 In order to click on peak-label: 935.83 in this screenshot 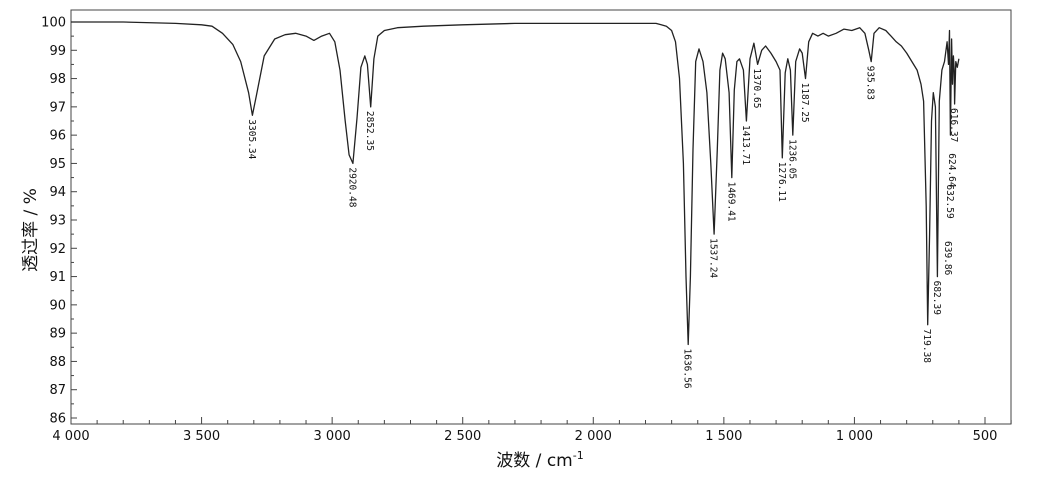, I will do `click(870, 83)`.